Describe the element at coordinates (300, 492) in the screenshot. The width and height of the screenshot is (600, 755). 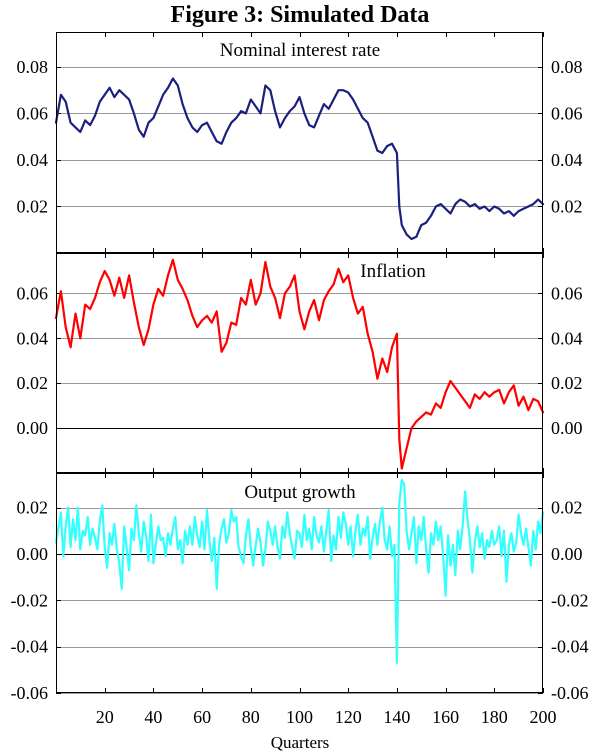
I see `panel-title-output-growth: Output growth` at that location.